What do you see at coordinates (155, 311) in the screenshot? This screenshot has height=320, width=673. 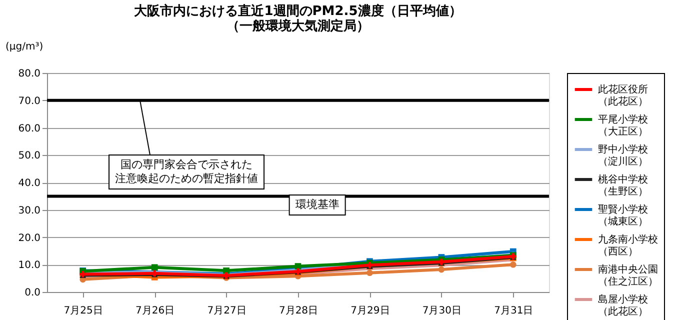 I see `x-tick-label: 7月26日` at bounding box center [155, 311].